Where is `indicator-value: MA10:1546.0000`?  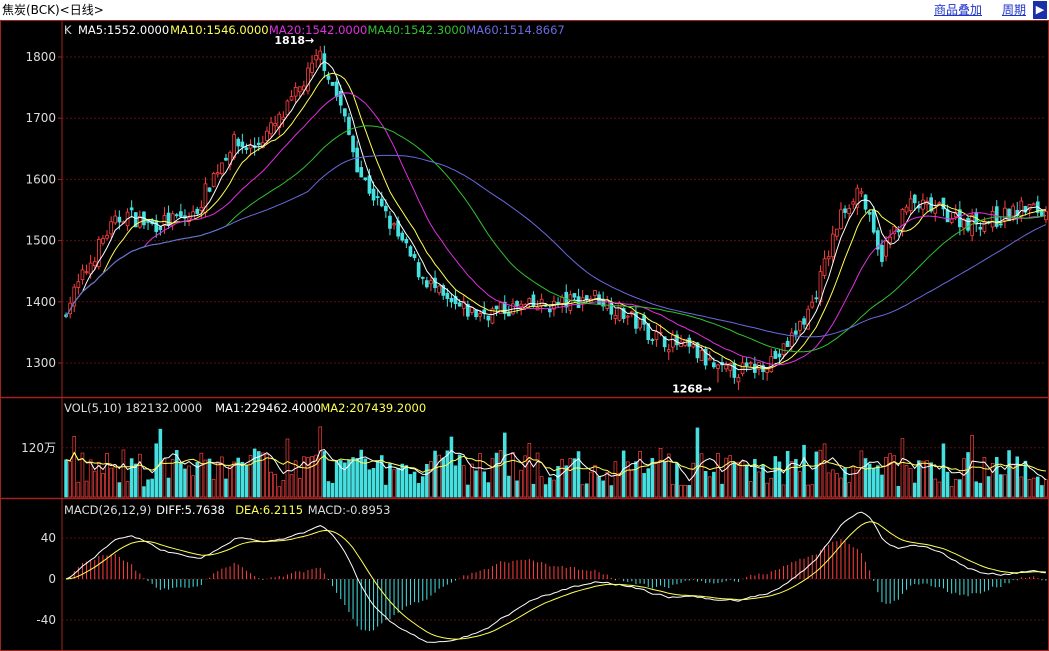 indicator-value: MA10:1546.0000 is located at coordinates (219, 30).